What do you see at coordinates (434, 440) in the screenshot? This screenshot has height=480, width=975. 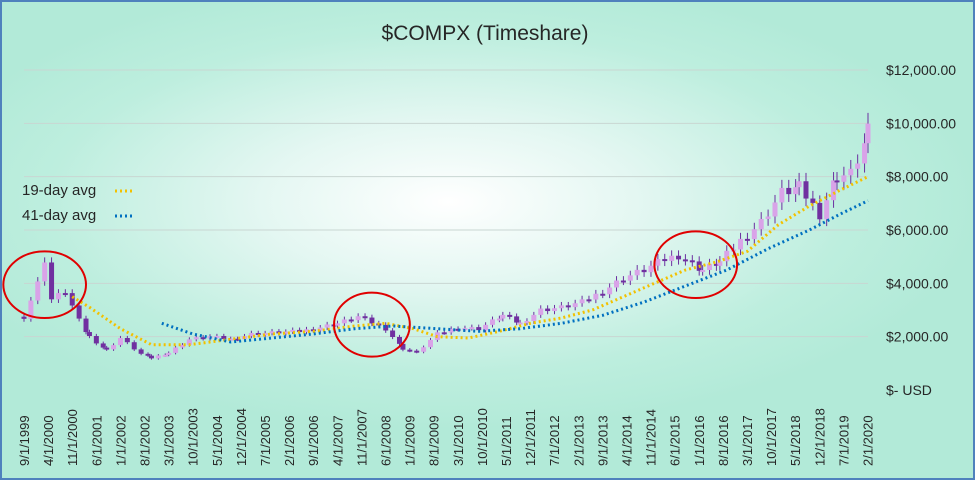 I see `x-tick-label: 8/1/2009` at bounding box center [434, 440].